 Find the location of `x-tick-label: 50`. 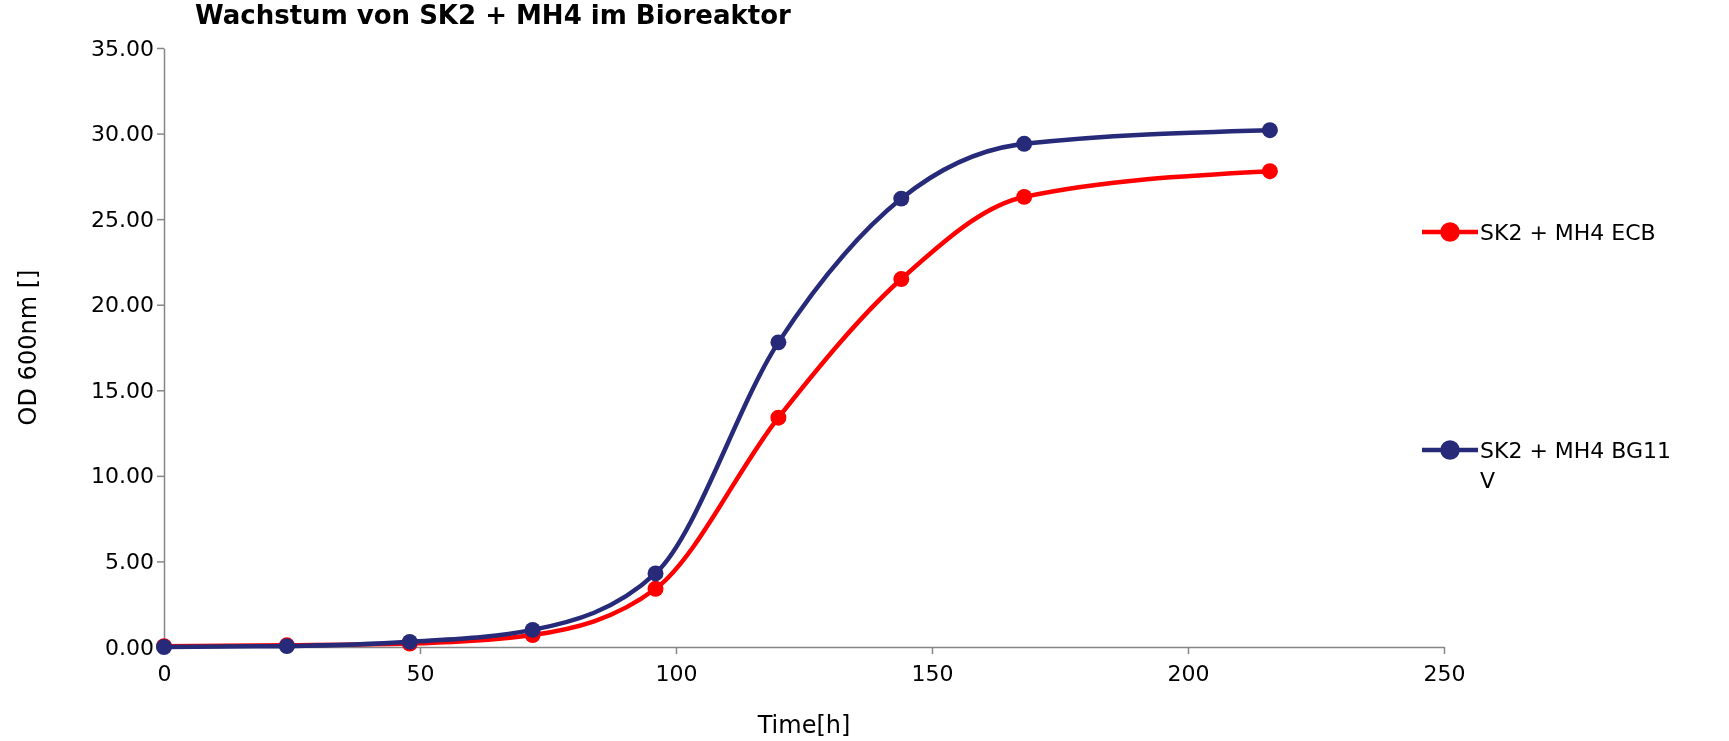

x-tick-label: 50 is located at coordinates (420, 674).